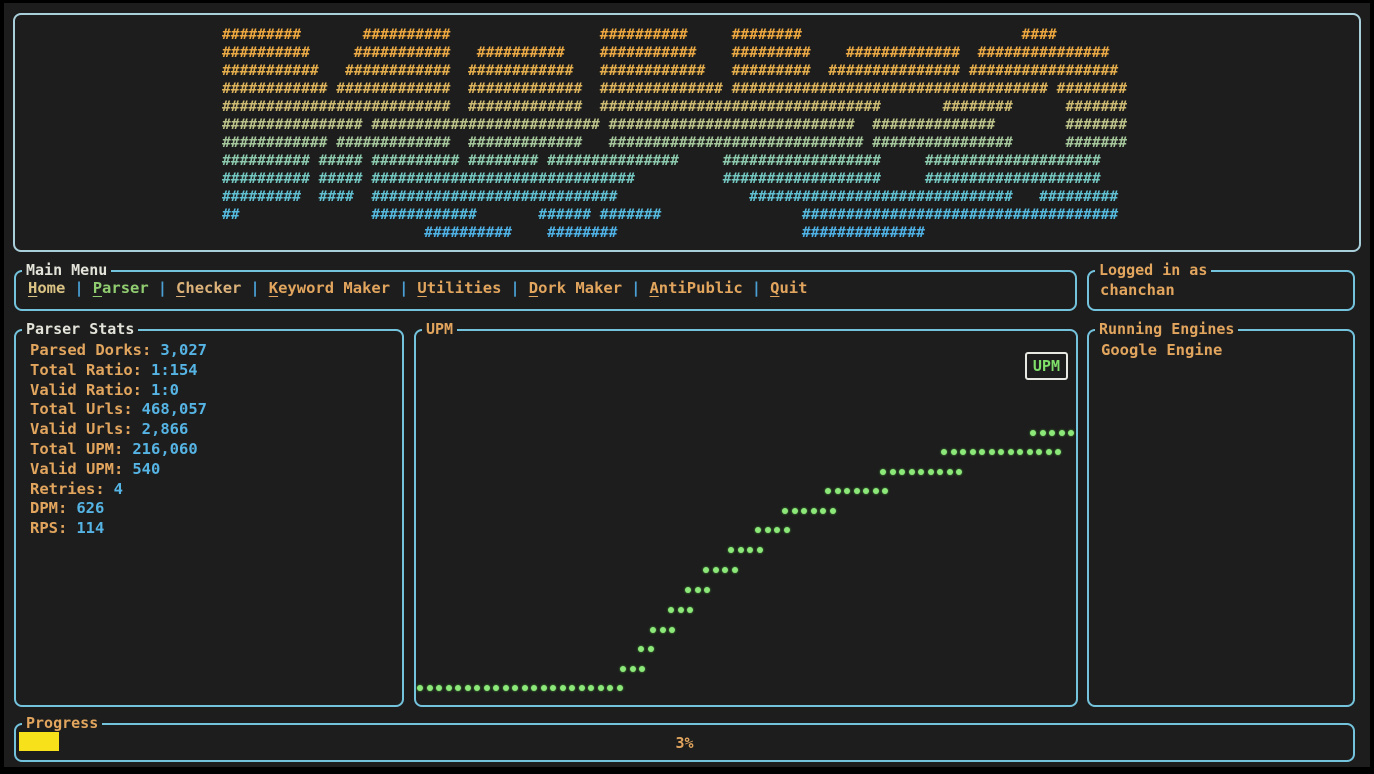 The image size is (1374, 774). What do you see at coordinates (67, 270) in the screenshot?
I see `main-menu-title: Main Menu` at bounding box center [67, 270].